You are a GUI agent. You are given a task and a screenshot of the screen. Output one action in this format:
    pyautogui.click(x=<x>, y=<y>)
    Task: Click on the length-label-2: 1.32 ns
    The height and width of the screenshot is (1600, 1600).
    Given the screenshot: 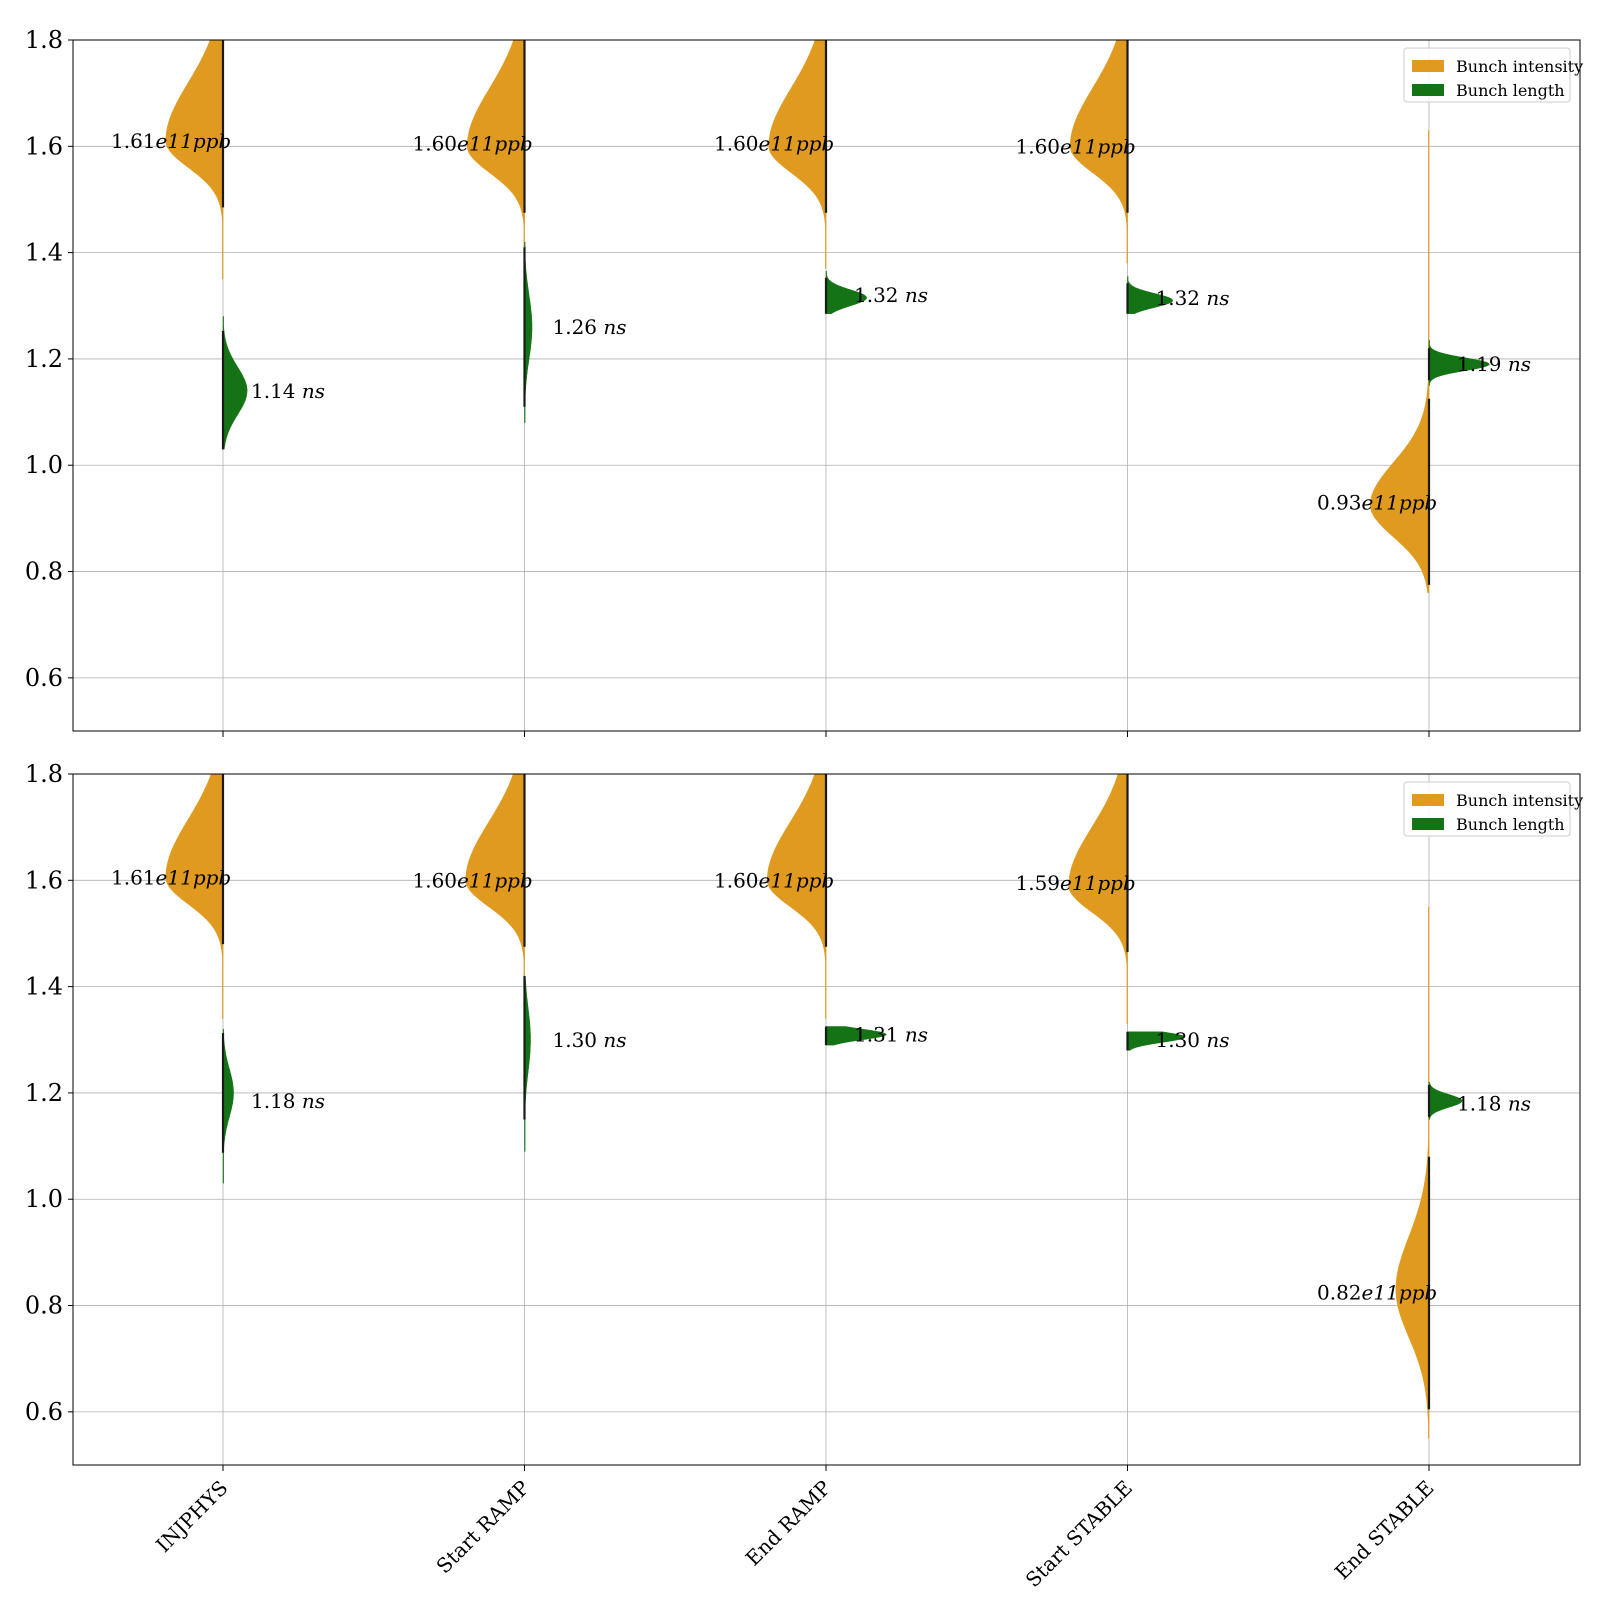 What is the action you would take?
    pyautogui.click(x=891, y=295)
    